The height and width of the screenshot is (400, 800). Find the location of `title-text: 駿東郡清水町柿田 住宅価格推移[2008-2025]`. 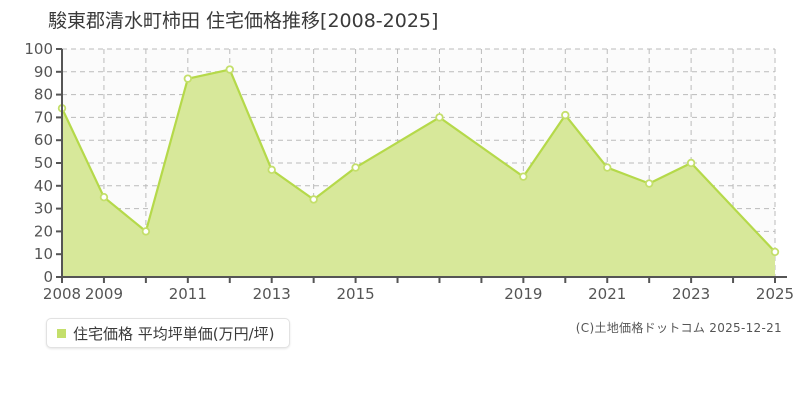

title-text: 駿東郡清水町柿田 住宅価格推移[2008-2025] is located at coordinates (243, 21).